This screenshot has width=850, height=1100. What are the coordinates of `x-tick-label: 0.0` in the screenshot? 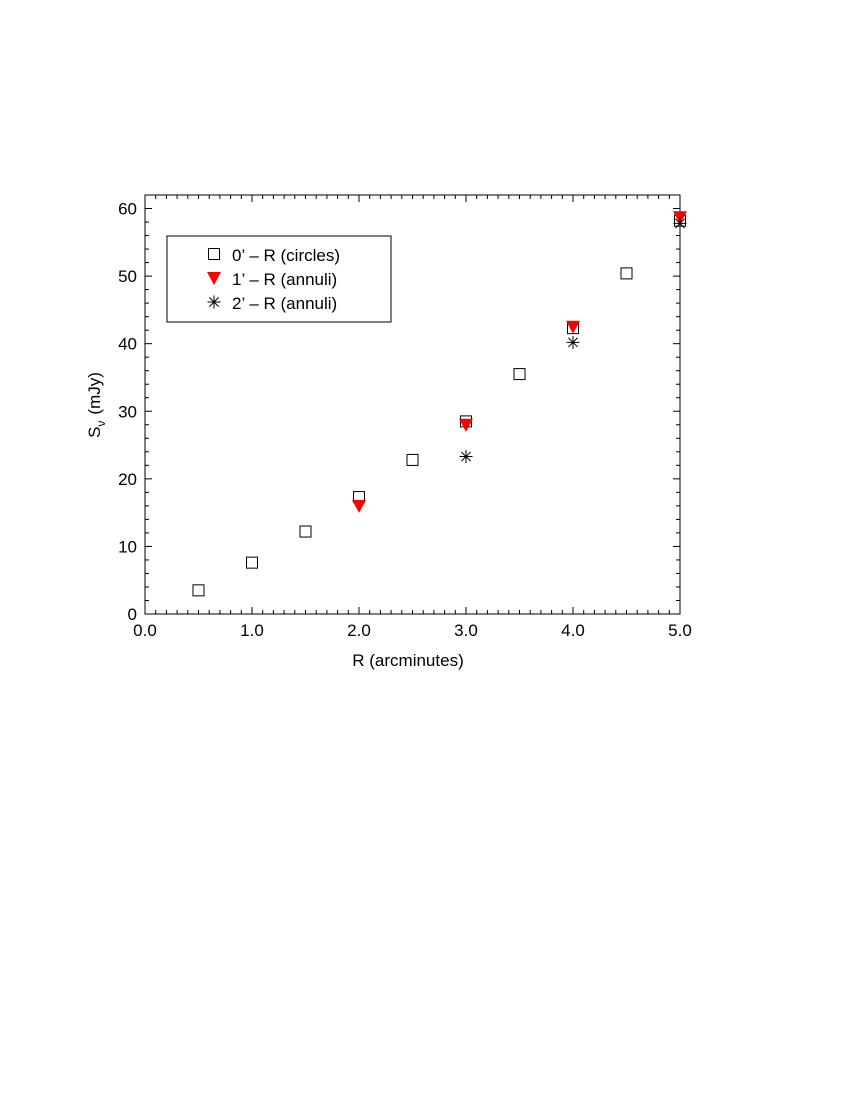 It's located at (145, 630).